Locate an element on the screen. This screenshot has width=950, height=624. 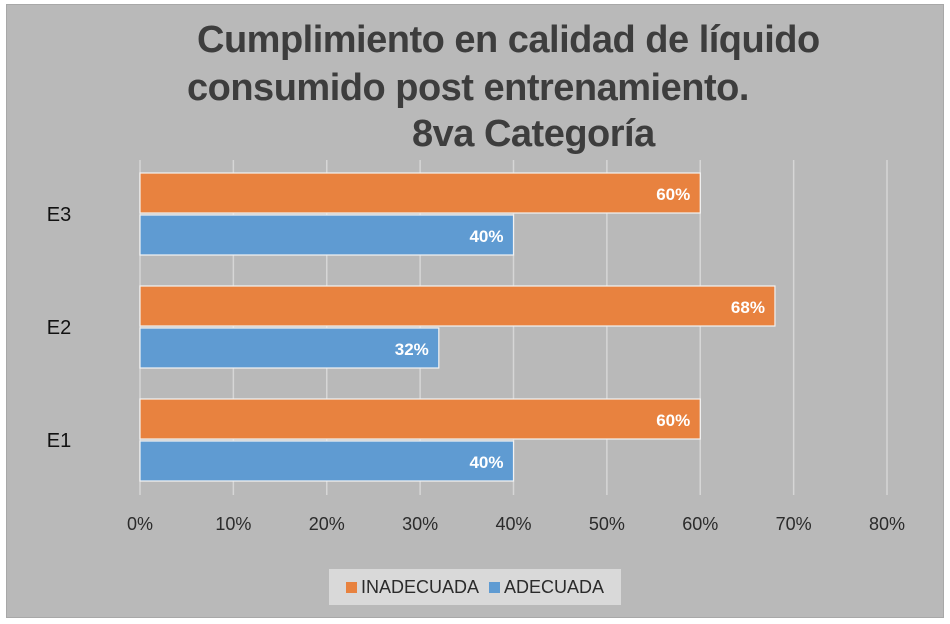
x-tick-label-8: 80% is located at coordinates (887, 524).